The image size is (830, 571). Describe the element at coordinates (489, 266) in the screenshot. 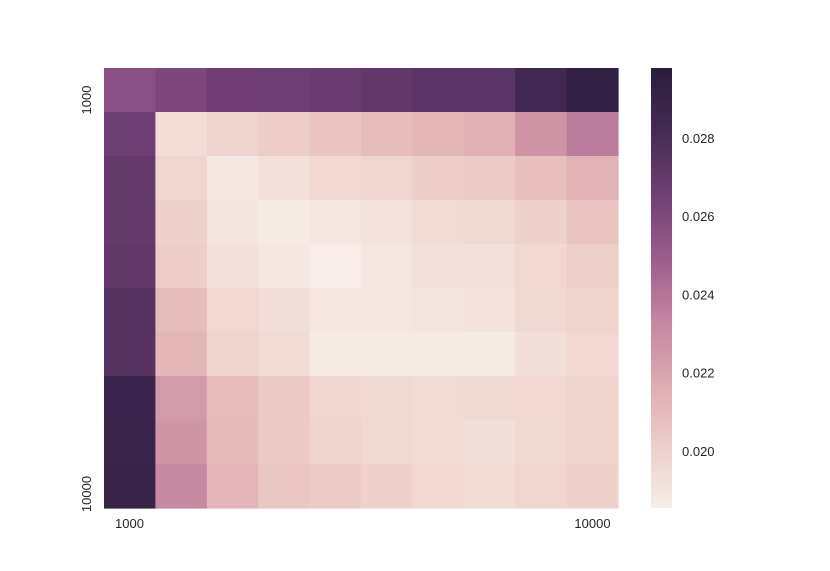

I see `heatmap-cell-r4-c7` at that location.